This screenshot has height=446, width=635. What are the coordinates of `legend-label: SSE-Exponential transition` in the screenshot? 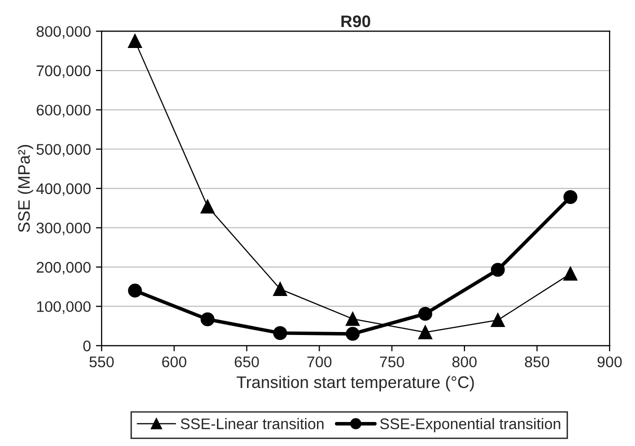 It's located at (470, 425).